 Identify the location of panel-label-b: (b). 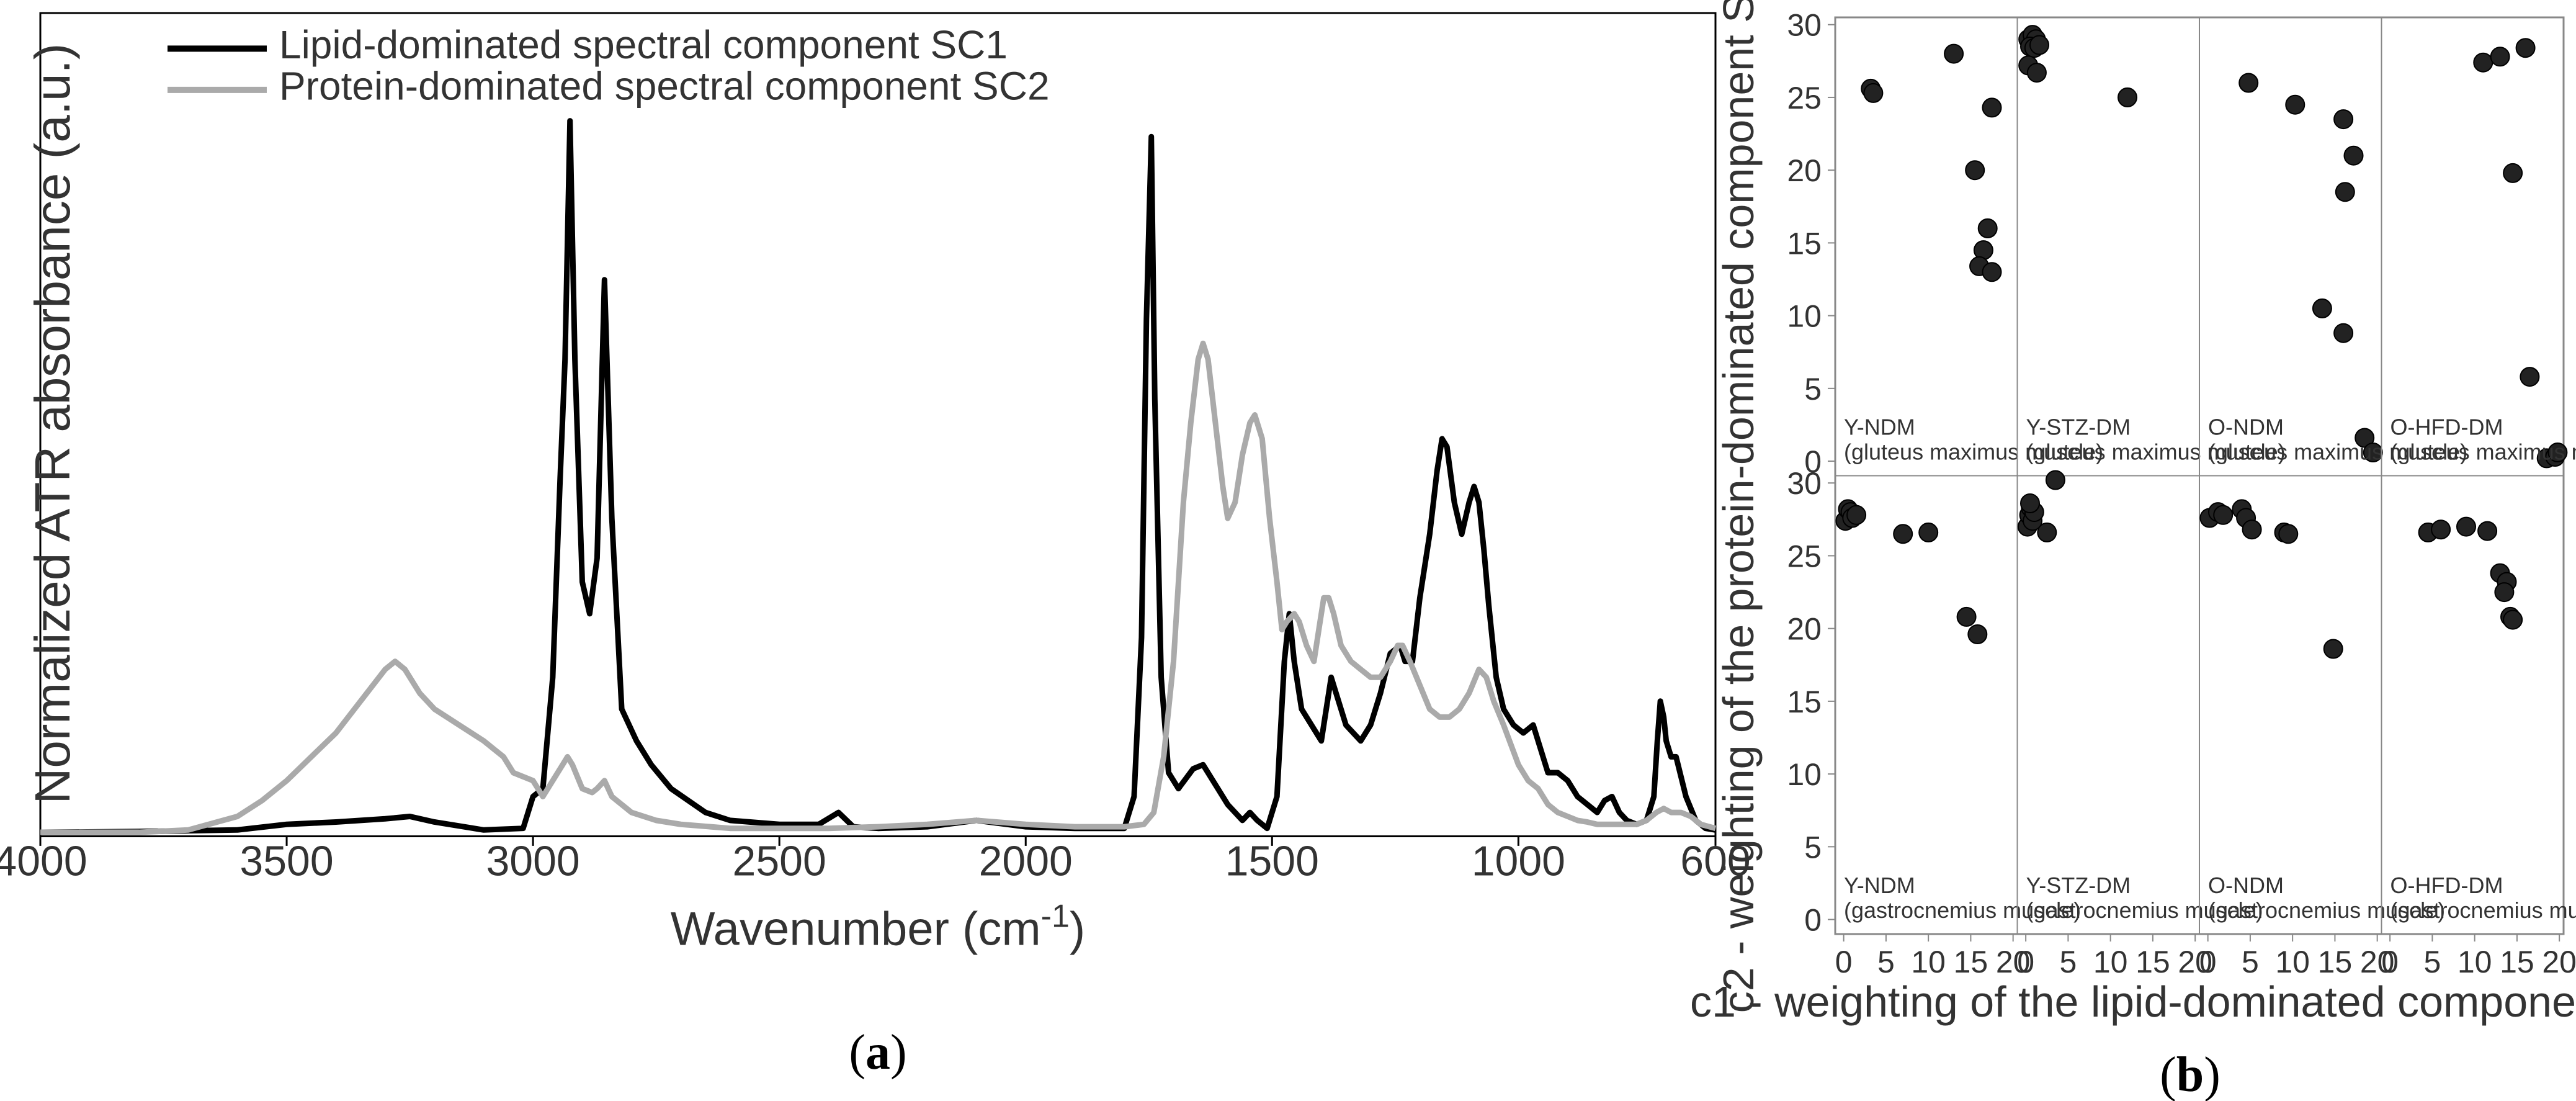
(2190, 1074).